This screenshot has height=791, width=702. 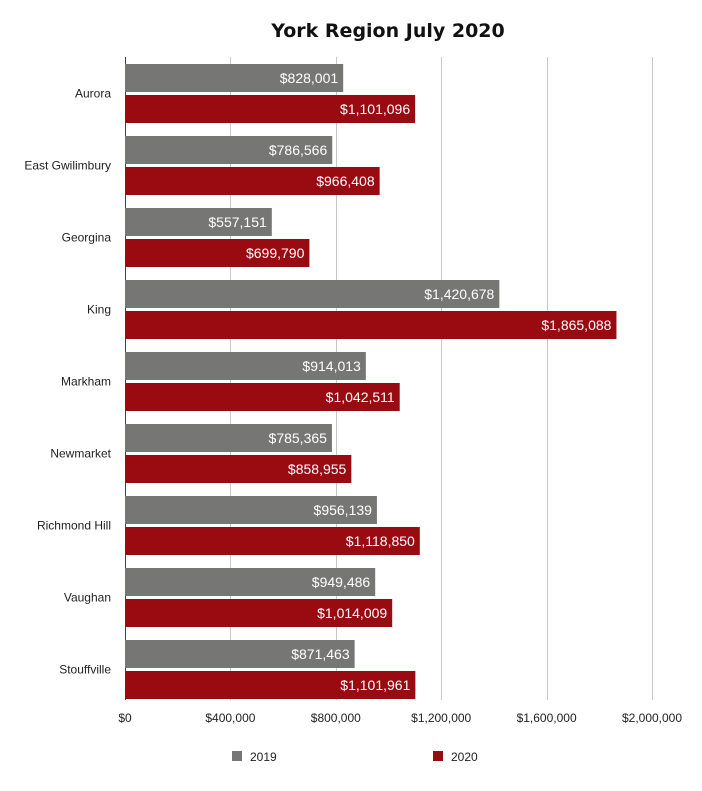 I want to click on bar-value-label: $557,151, so click(x=237, y=222).